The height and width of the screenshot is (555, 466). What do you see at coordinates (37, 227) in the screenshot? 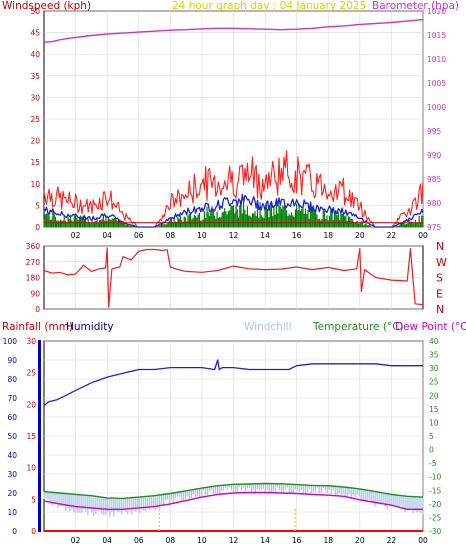
I see `windspeed-tick-label: 0` at bounding box center [37, 227].